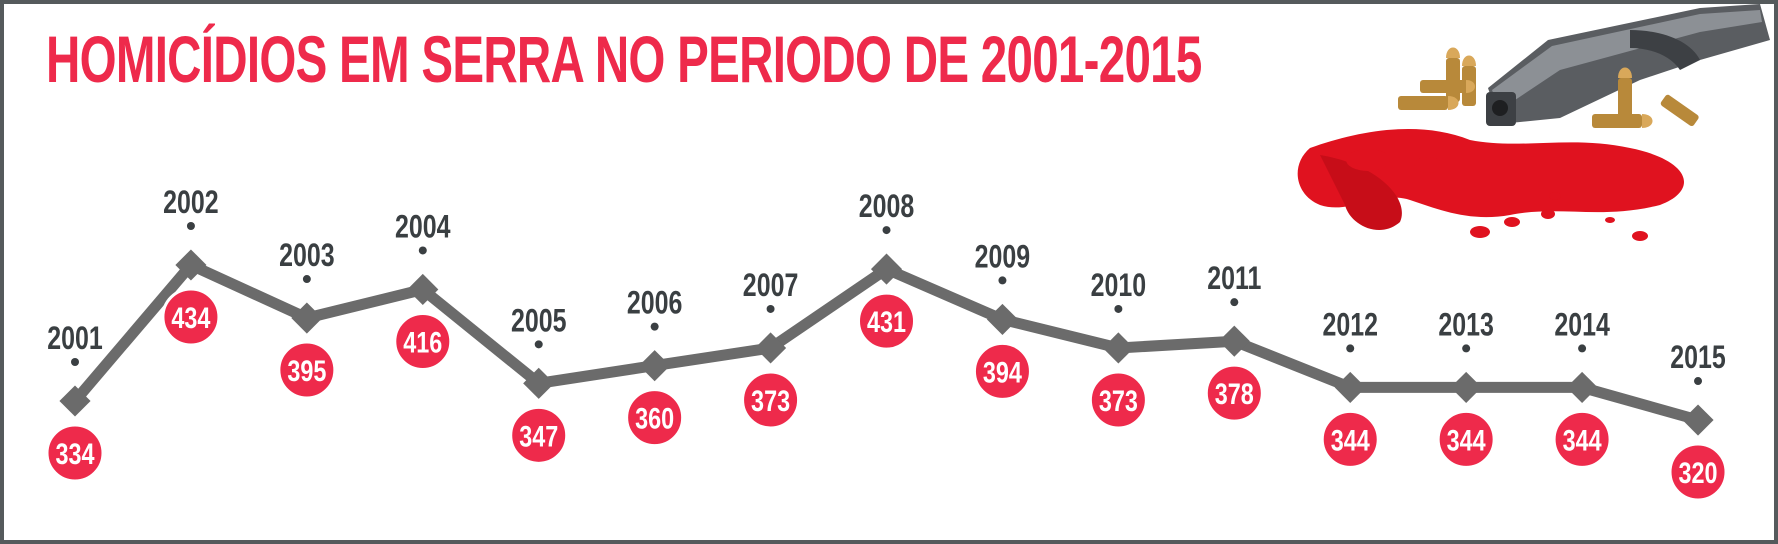 This screenshot has height=544, width=1778. I want to click on x-tick-label: 2009, so click(1003, 258).